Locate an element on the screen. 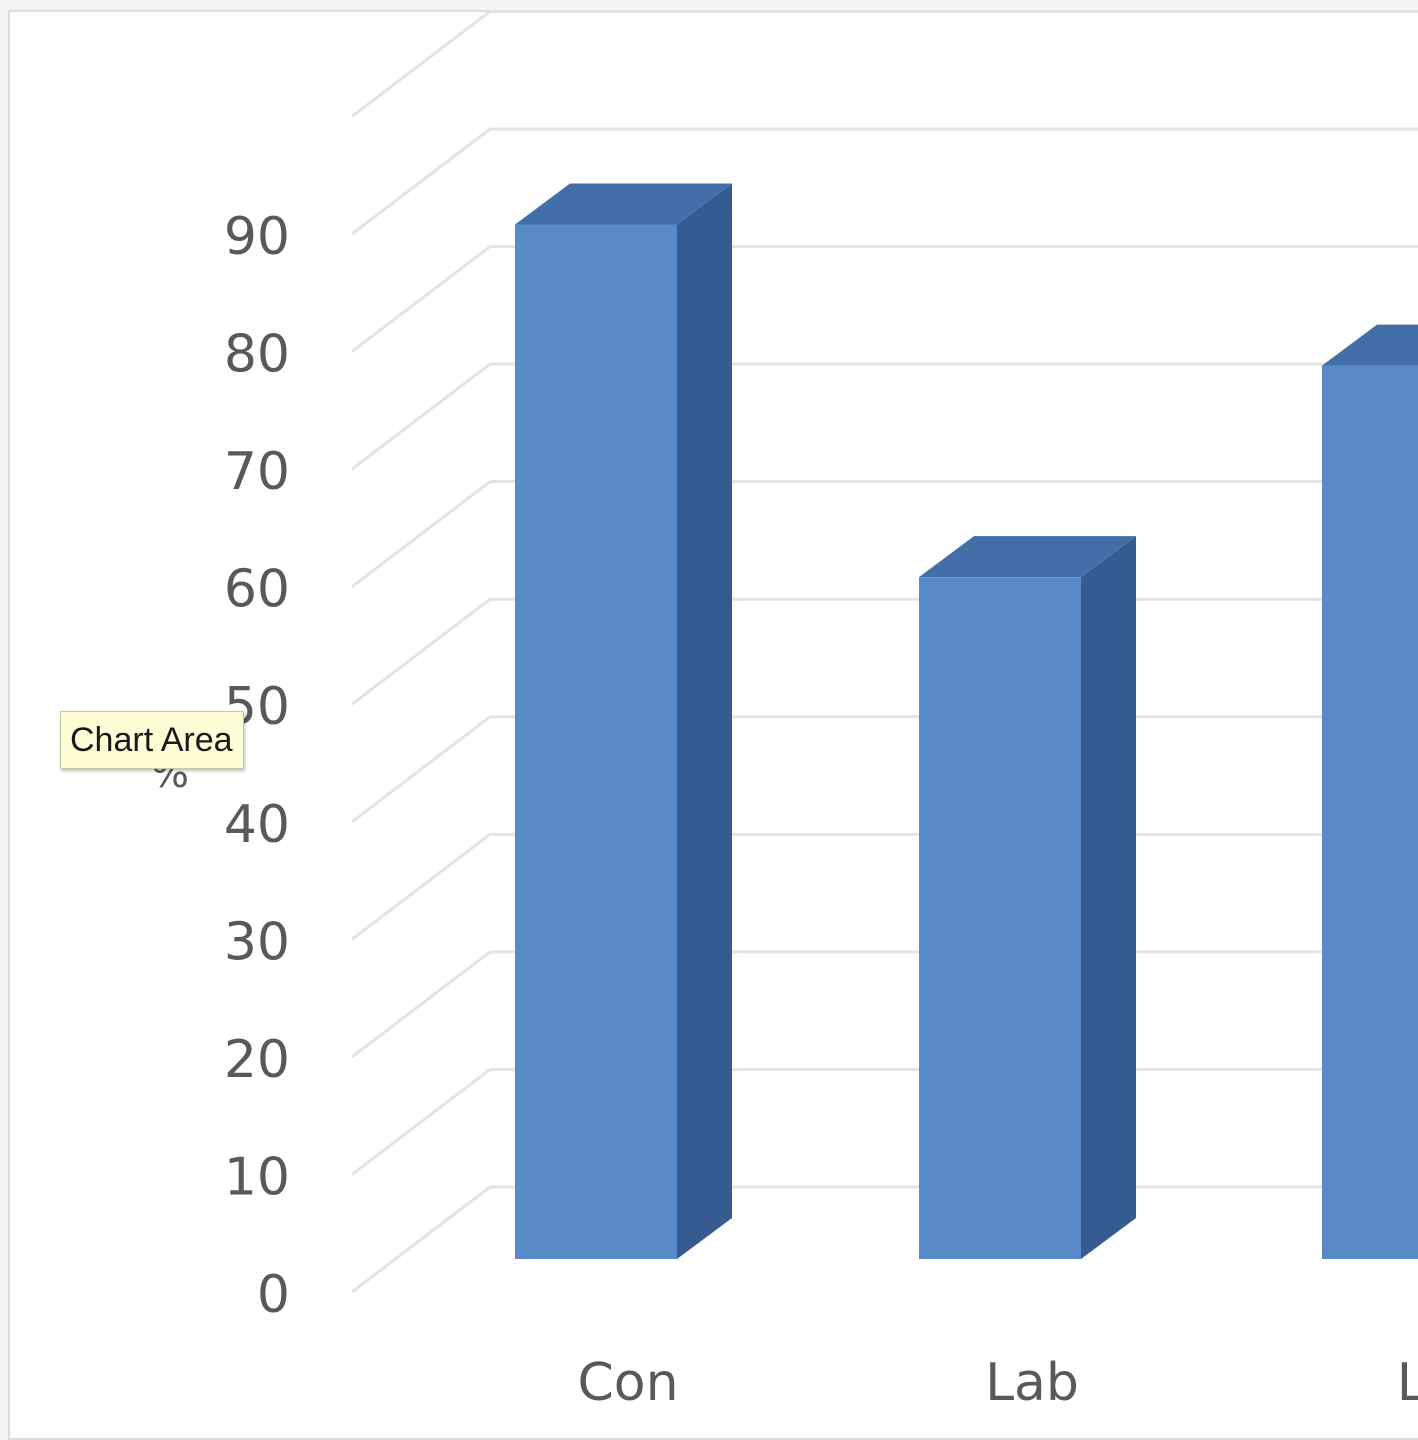  x-category-label: Lib is located at coordinates (1407, 1383).